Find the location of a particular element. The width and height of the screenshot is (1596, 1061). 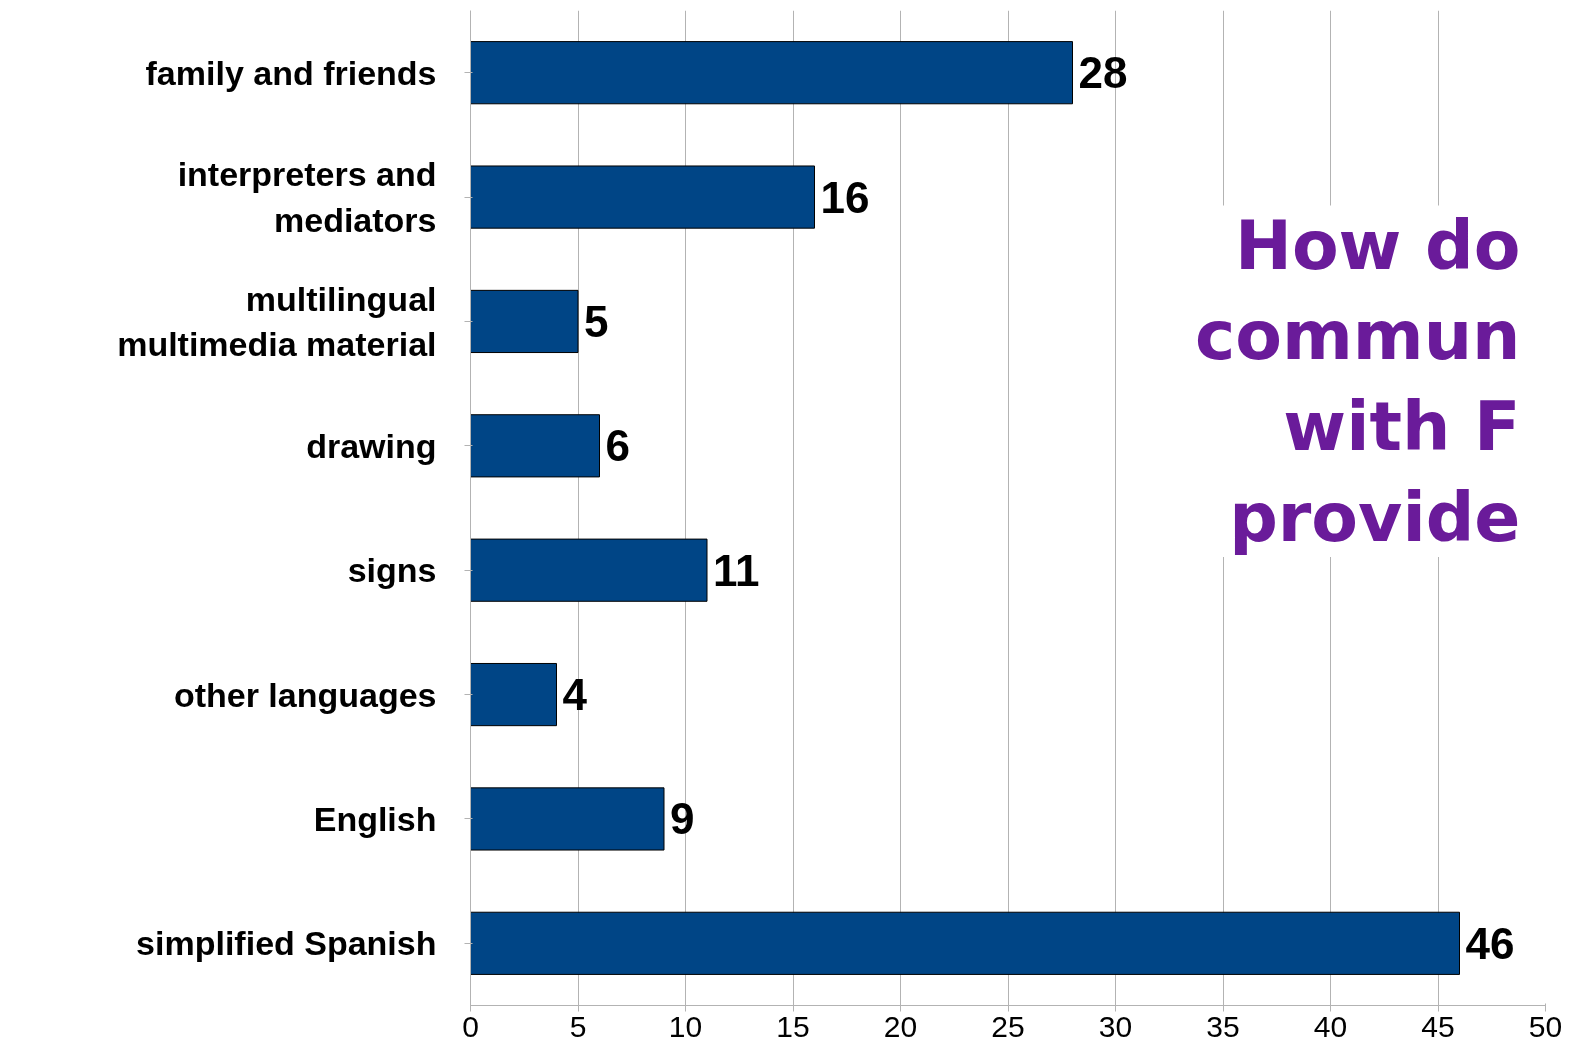

y-tick-label: English is located at coordinates (375, 818).